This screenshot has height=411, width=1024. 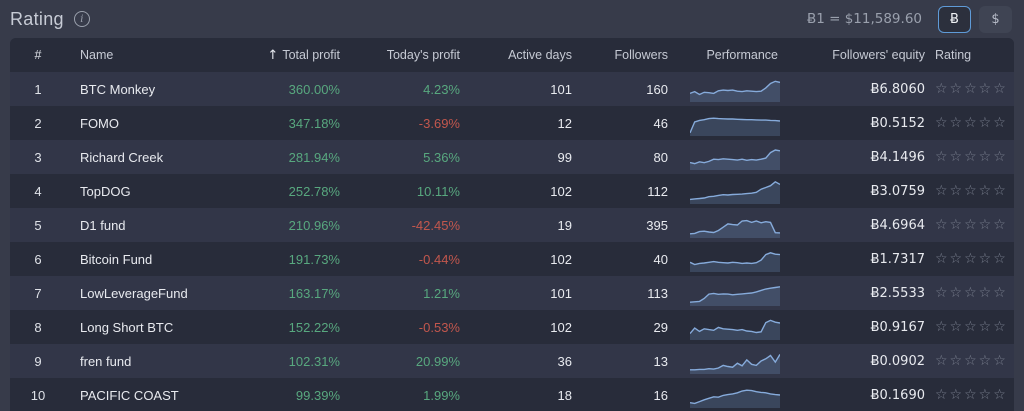 What do you see at coordinates (127, 327) in the screenshot?
I see `trader-name: Long Short BTC` at bounding box center [127, 327].